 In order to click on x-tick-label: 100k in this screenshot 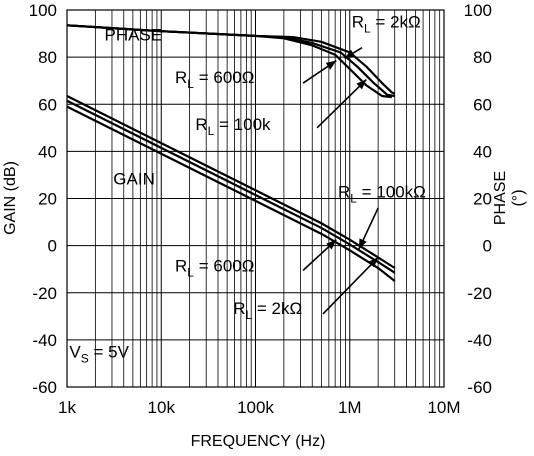, I will do `click(255, 407)`.